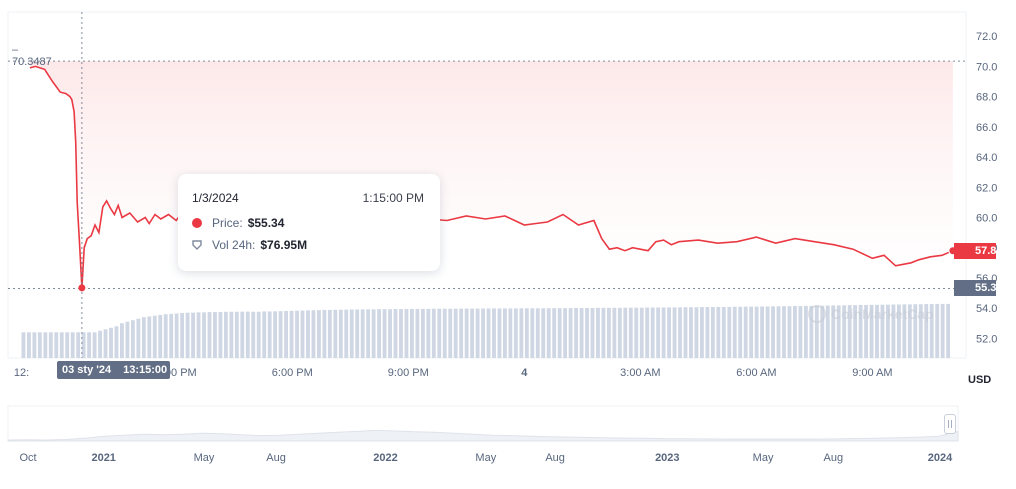  What do you see at coordinates (204, 458) in the screenshot?
I see `navigator-label: May` at bounding box center [204, 458].